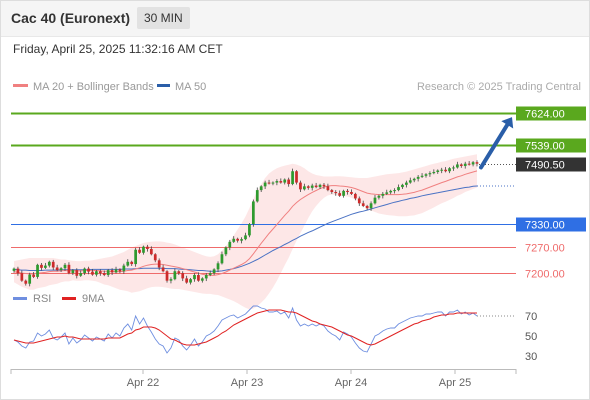 Image resolution: width=590 pixels, height=400 pixels. Describe the element at coordinates (71, 18) in the screenshot. I see `instrument-title: Cac 40 (Euronext)` at that location.